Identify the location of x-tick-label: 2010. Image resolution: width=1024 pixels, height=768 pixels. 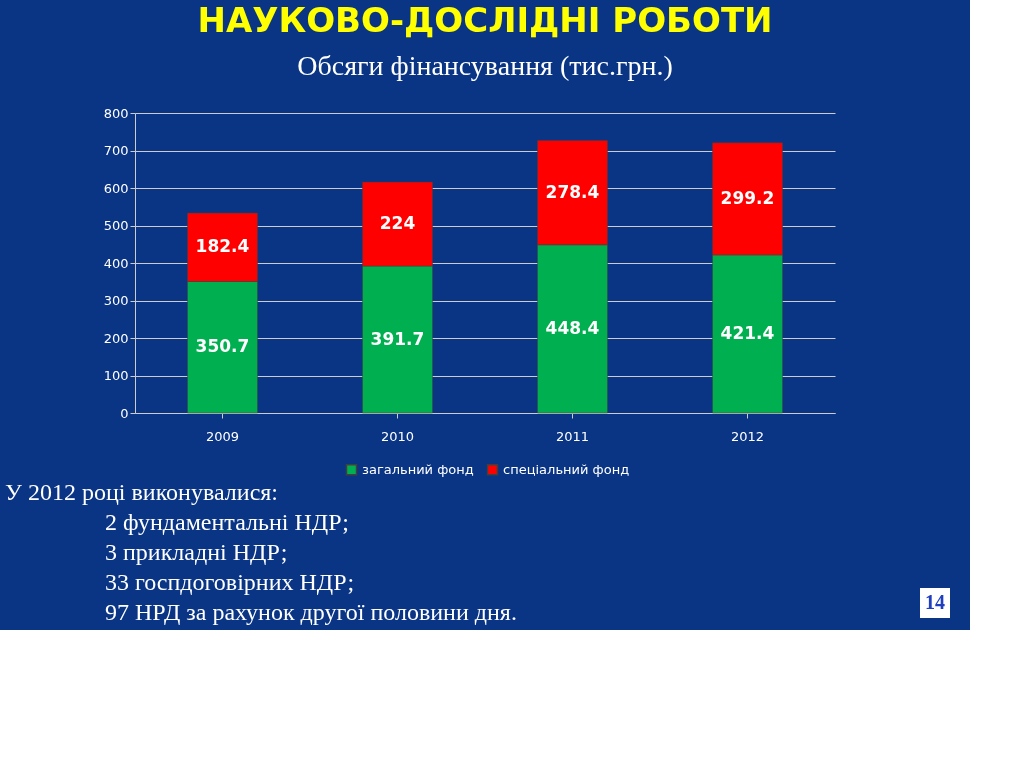
(397, 436).